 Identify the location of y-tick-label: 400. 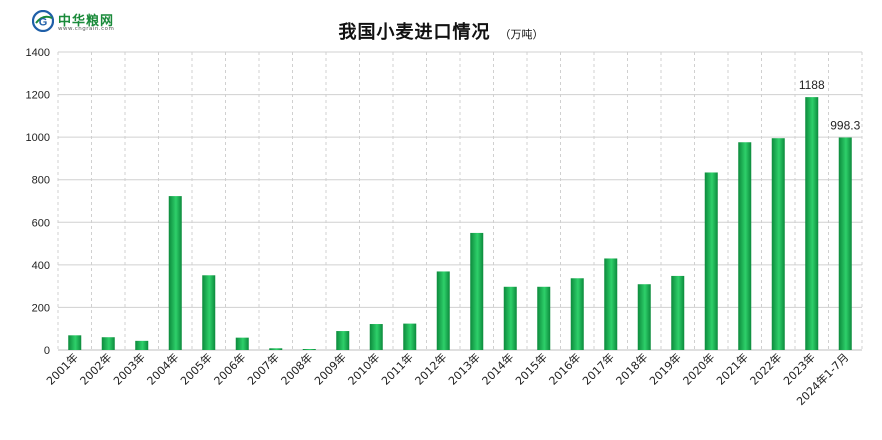
(41, 266).